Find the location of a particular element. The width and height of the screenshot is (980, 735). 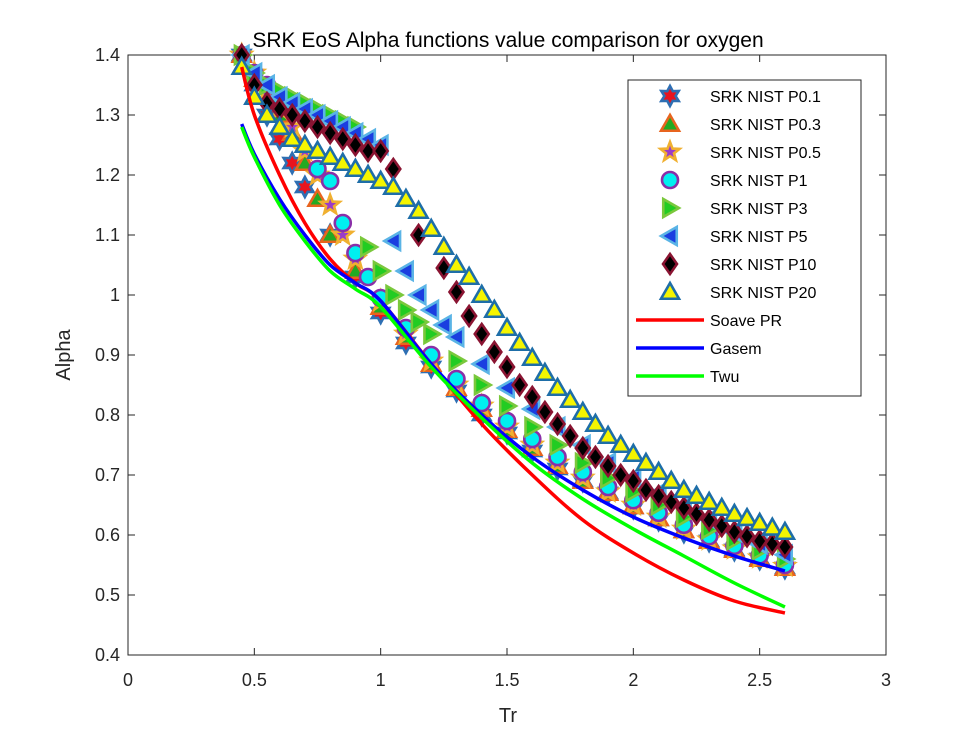

y-tick-label: 0.8 is located at coordinates (107, 415).